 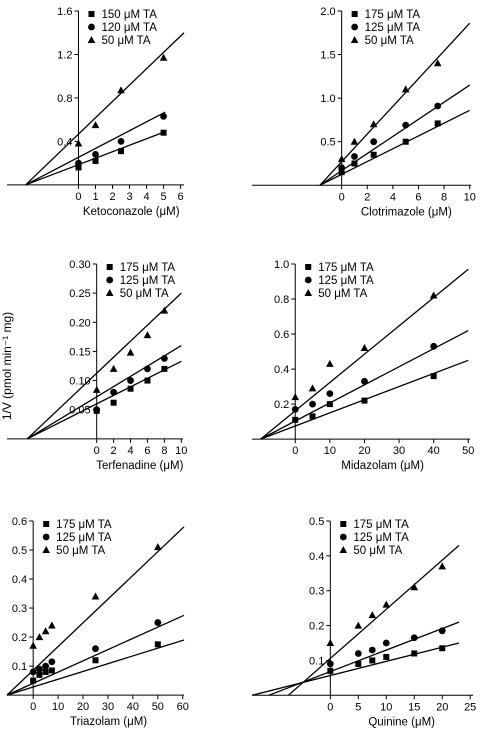 What do you see at coordinates (414, 707) in the screenshot?
I see `x-tick-label: 15` at bounding box center [414, 707].